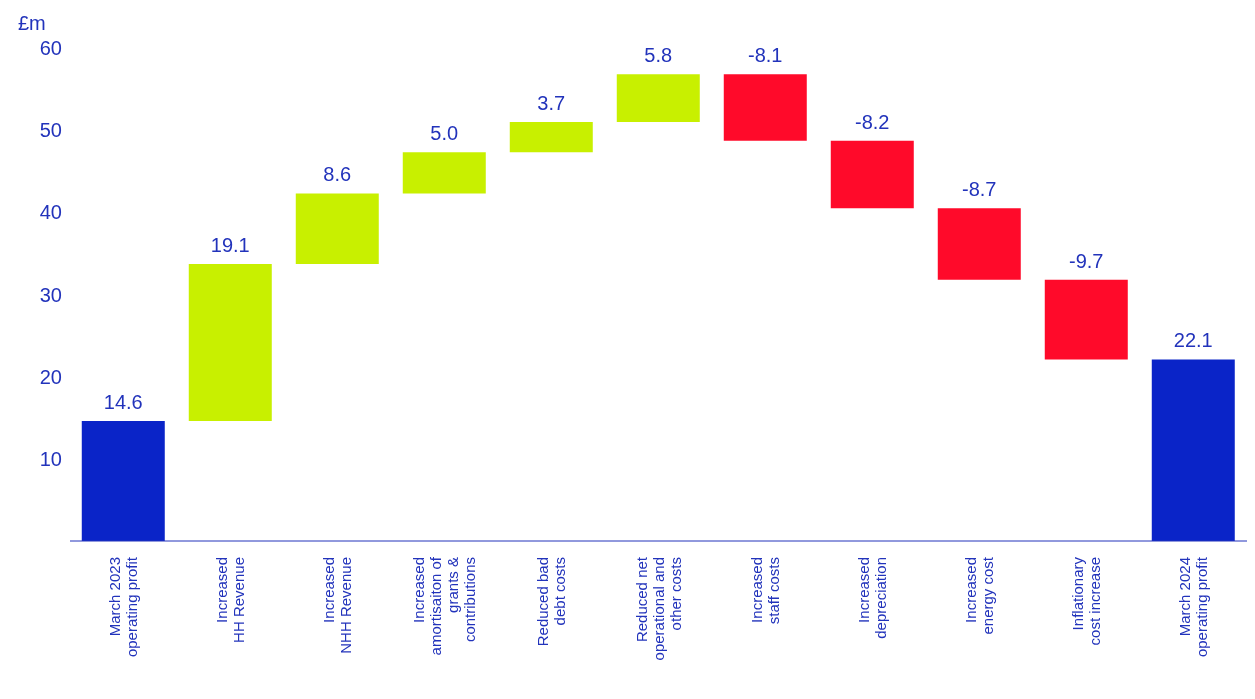  What do you see at coordinates (50, 376) in the screenshot?
I see `y-tick-label: 20` at bounding box center [50, 376].